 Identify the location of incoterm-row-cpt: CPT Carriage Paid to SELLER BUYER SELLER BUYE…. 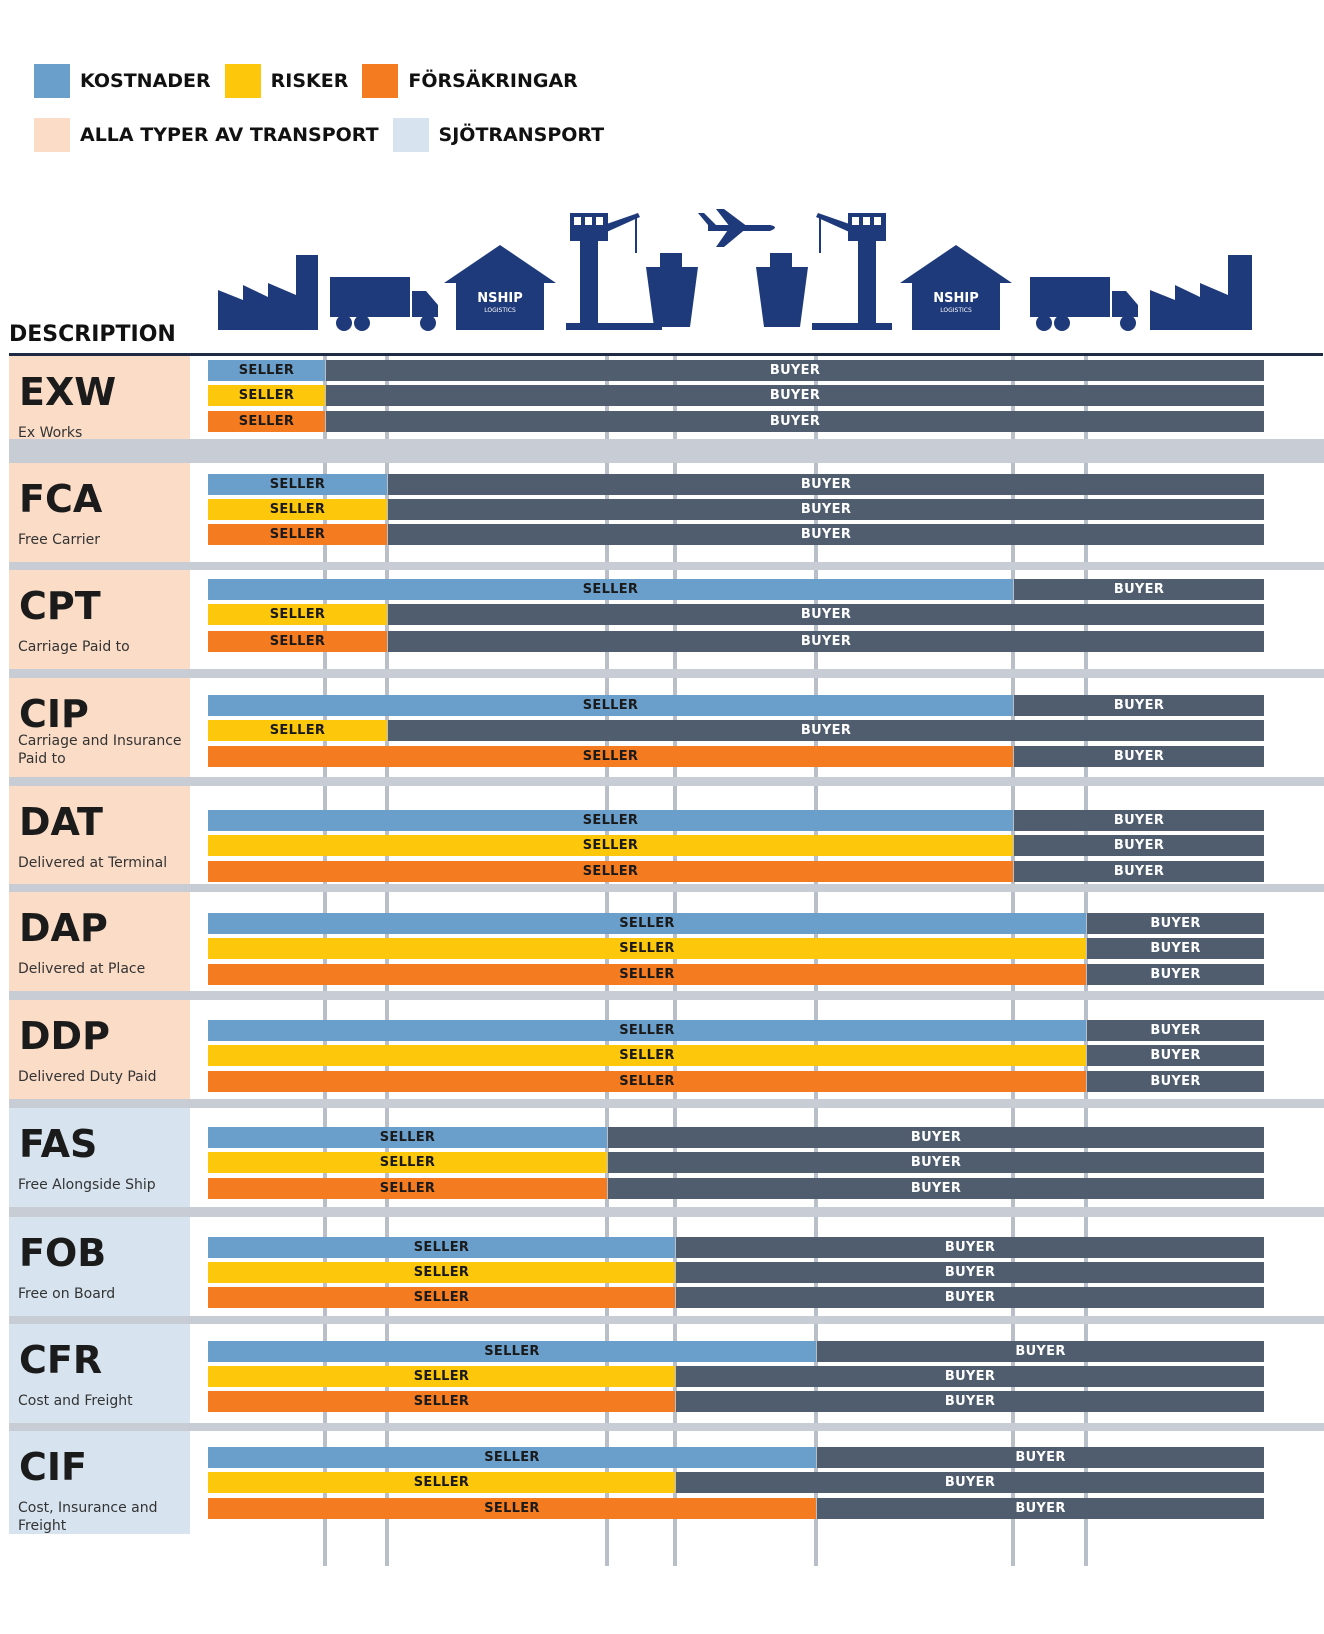
(666, 620).